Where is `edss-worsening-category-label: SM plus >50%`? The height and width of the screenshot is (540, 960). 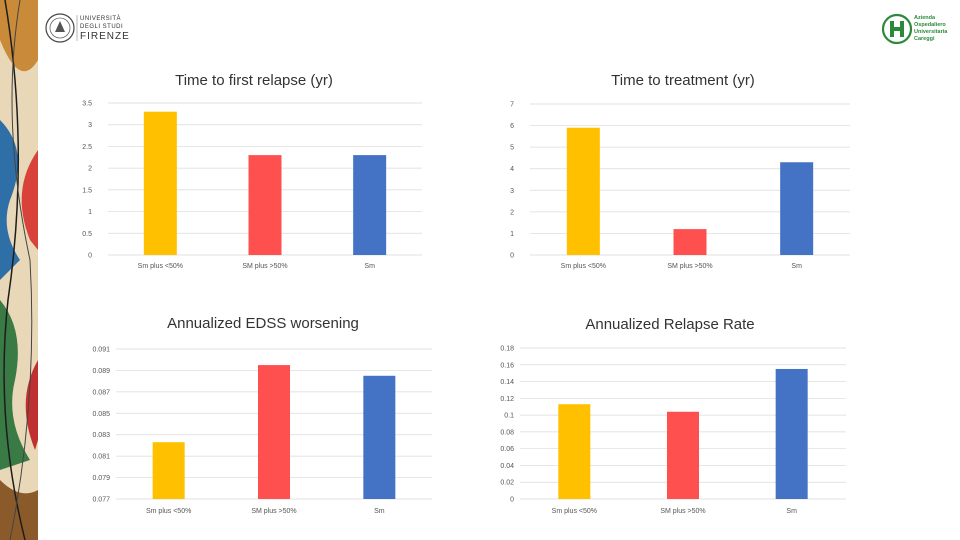
edss-worsening-category-label: SM plus >50% is located at coordinates (273, 511).